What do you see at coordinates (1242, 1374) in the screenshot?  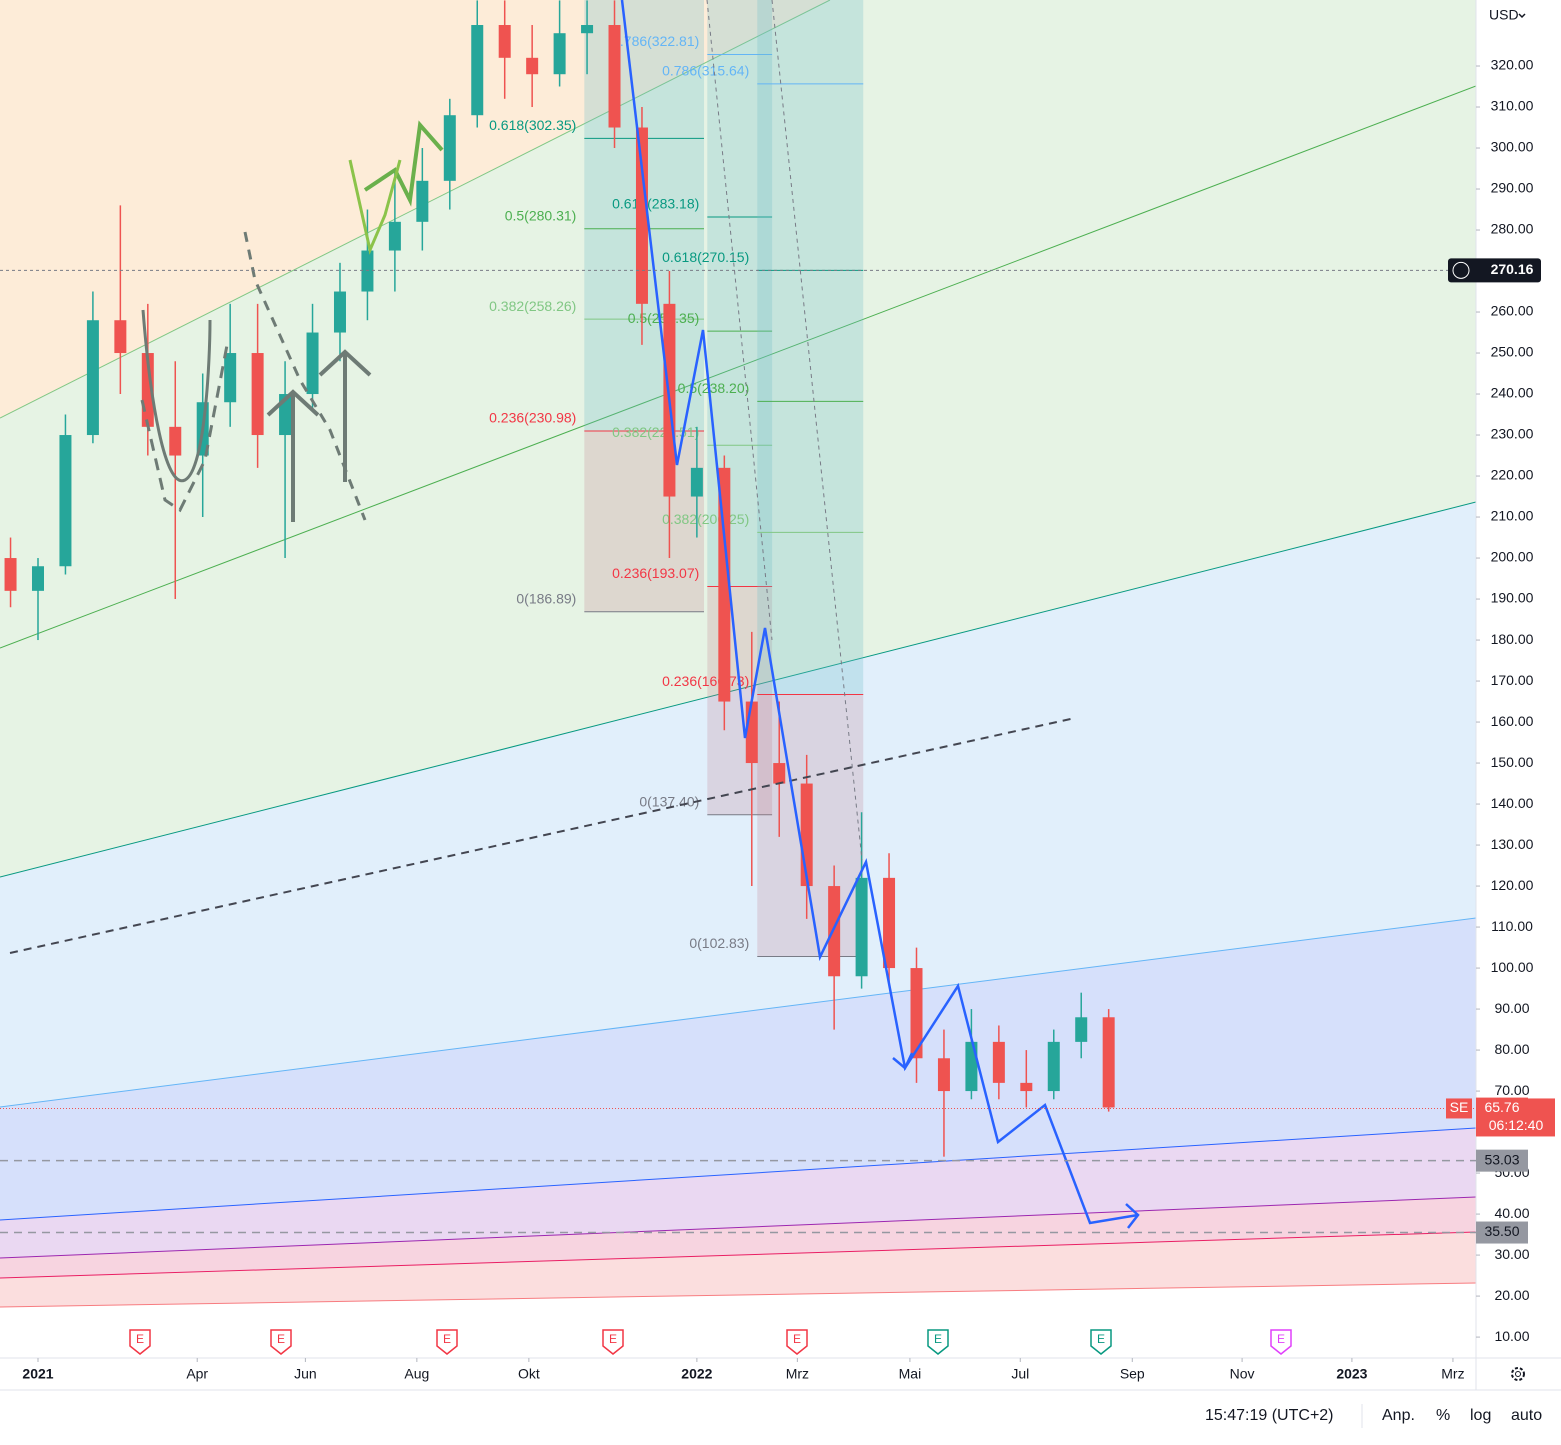 I see `x-tick-label: Nov` at bounding box center [1242, 1374].